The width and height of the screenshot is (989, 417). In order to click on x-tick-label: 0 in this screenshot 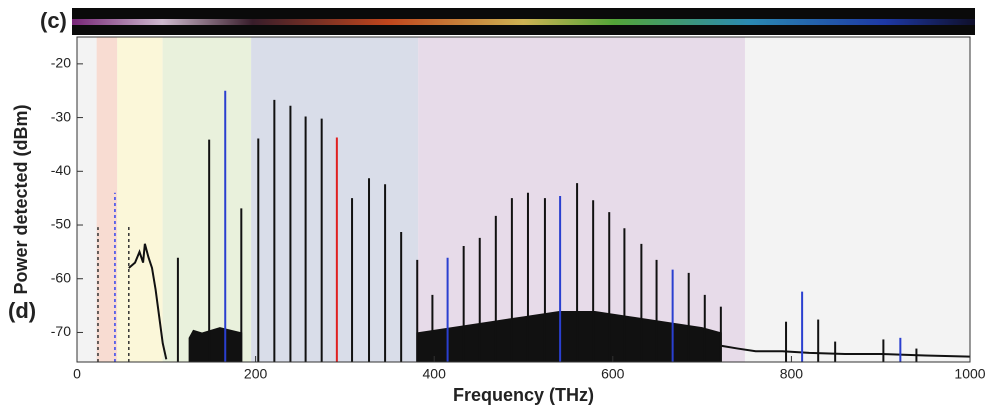, I will do `click(77, 374)`.